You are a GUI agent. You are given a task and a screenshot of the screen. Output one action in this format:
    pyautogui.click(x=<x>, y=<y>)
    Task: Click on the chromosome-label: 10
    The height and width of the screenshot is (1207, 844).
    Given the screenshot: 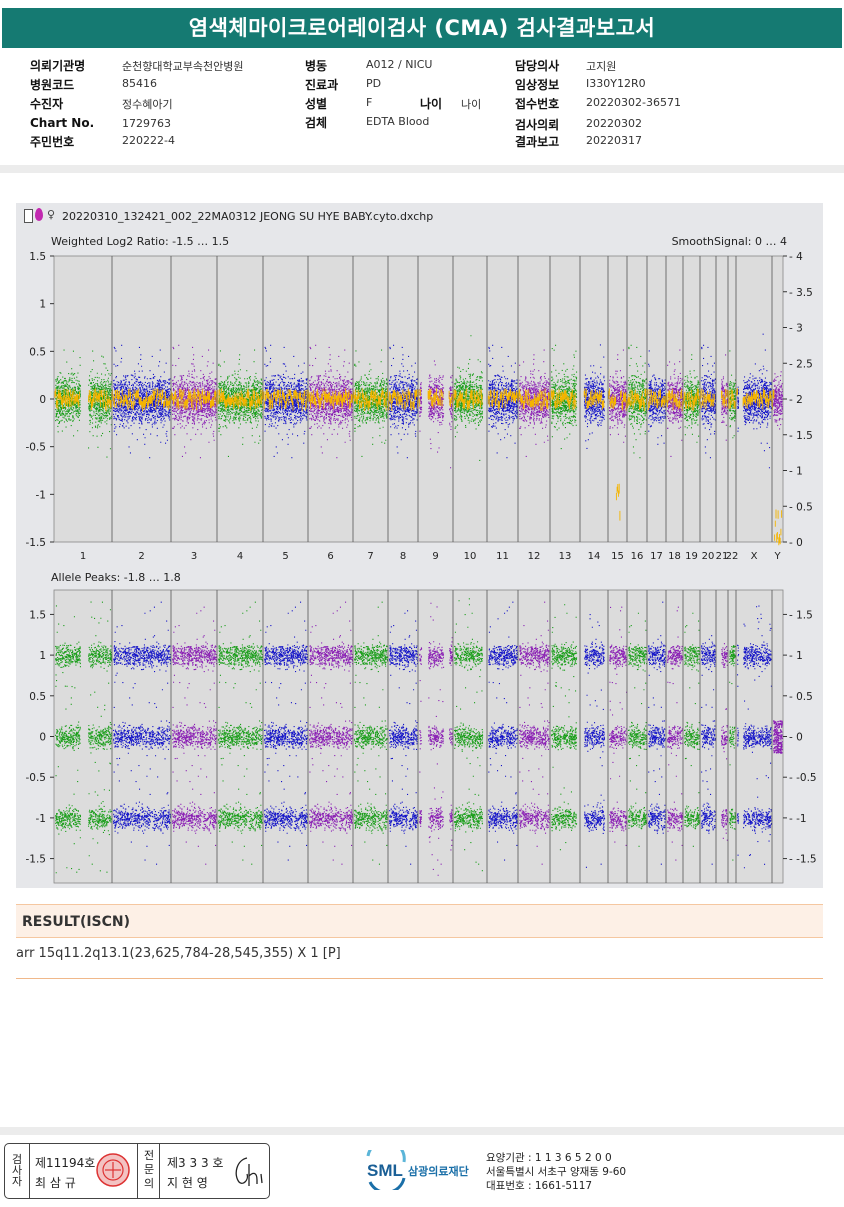 What is the action you would take?
    pyautogui.click(x=470, y=556)
    